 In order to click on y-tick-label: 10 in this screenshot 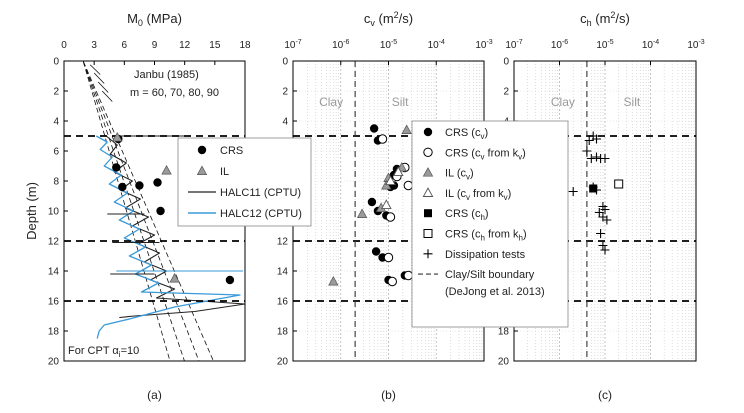, I will do `click(54, 212)`.